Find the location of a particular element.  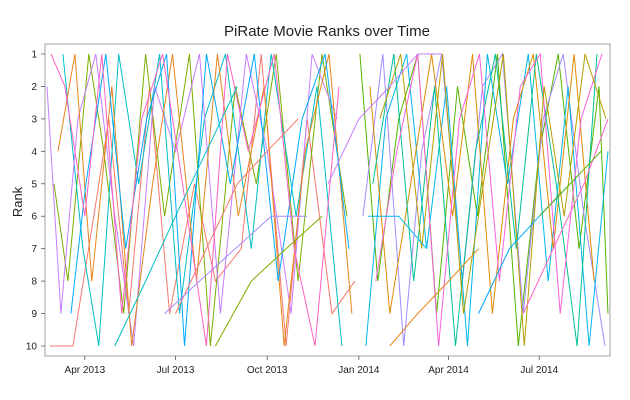

chart-title: PiRate Movie Ranks over Time is located at coordinates (327, 31).